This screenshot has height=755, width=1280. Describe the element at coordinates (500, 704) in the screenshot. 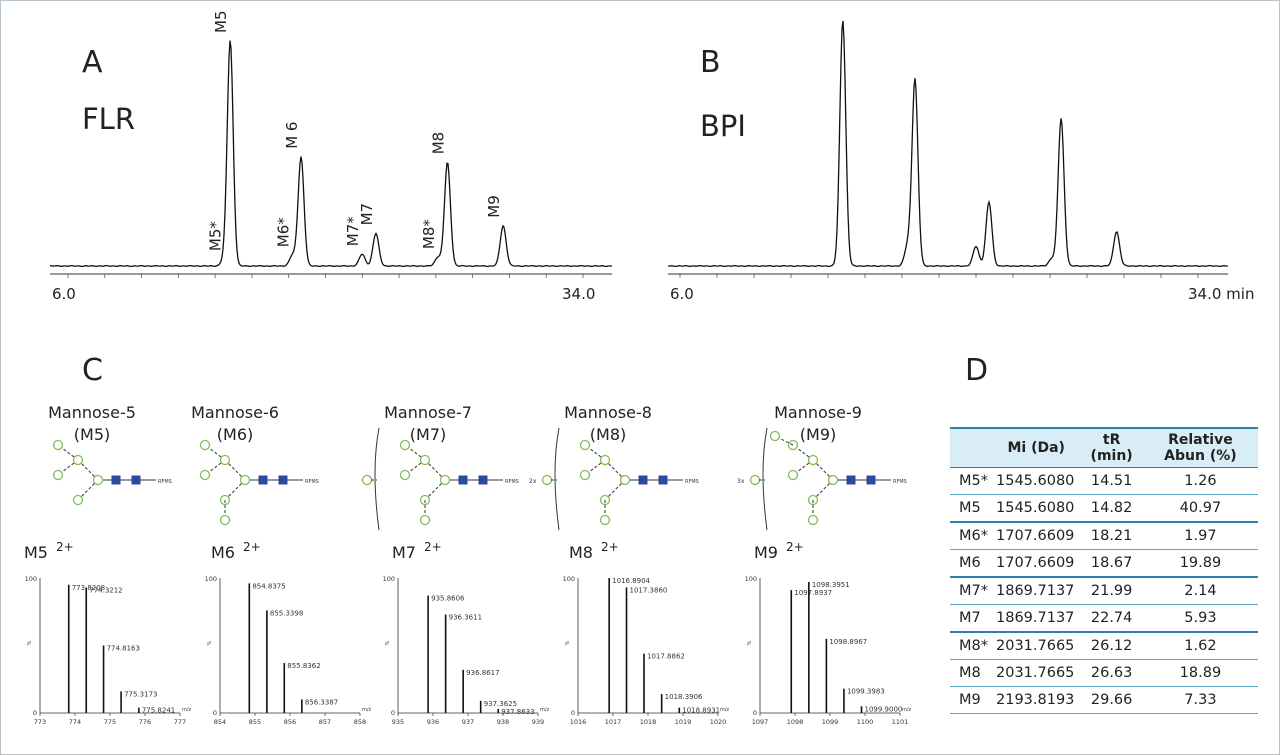

I see `peak-mz-label: 937.3625` at that location.